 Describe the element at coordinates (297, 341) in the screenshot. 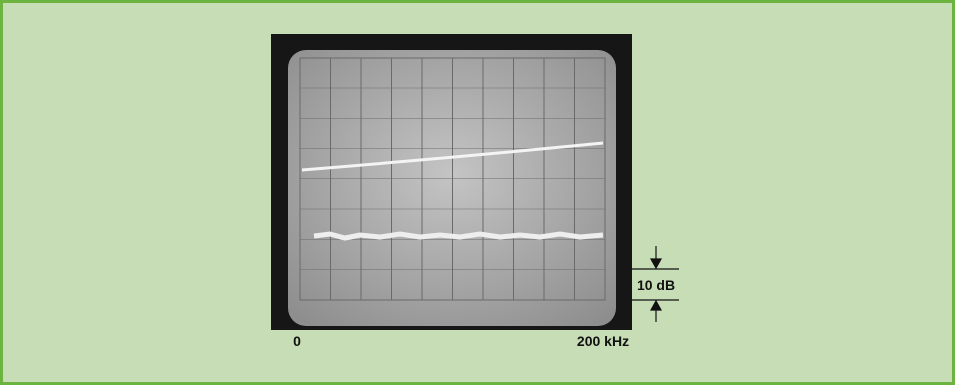

I see `x-start-label: 0` at that location.